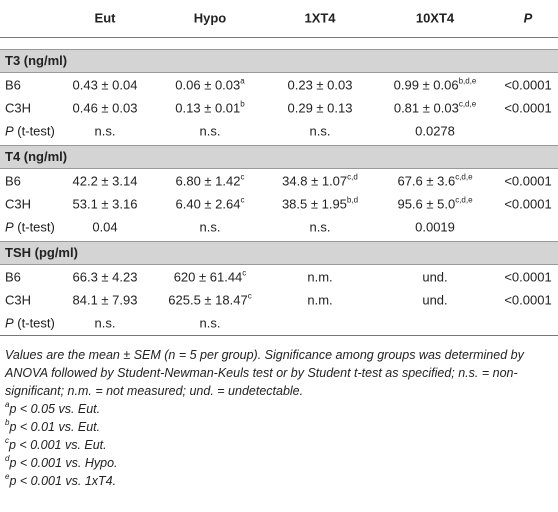 The width and height of the screenshot is (558, 512). Describe the element at coordinates (105, 108) in the screenshot. I see `cell: 0.46 ± 0.03` at that location.